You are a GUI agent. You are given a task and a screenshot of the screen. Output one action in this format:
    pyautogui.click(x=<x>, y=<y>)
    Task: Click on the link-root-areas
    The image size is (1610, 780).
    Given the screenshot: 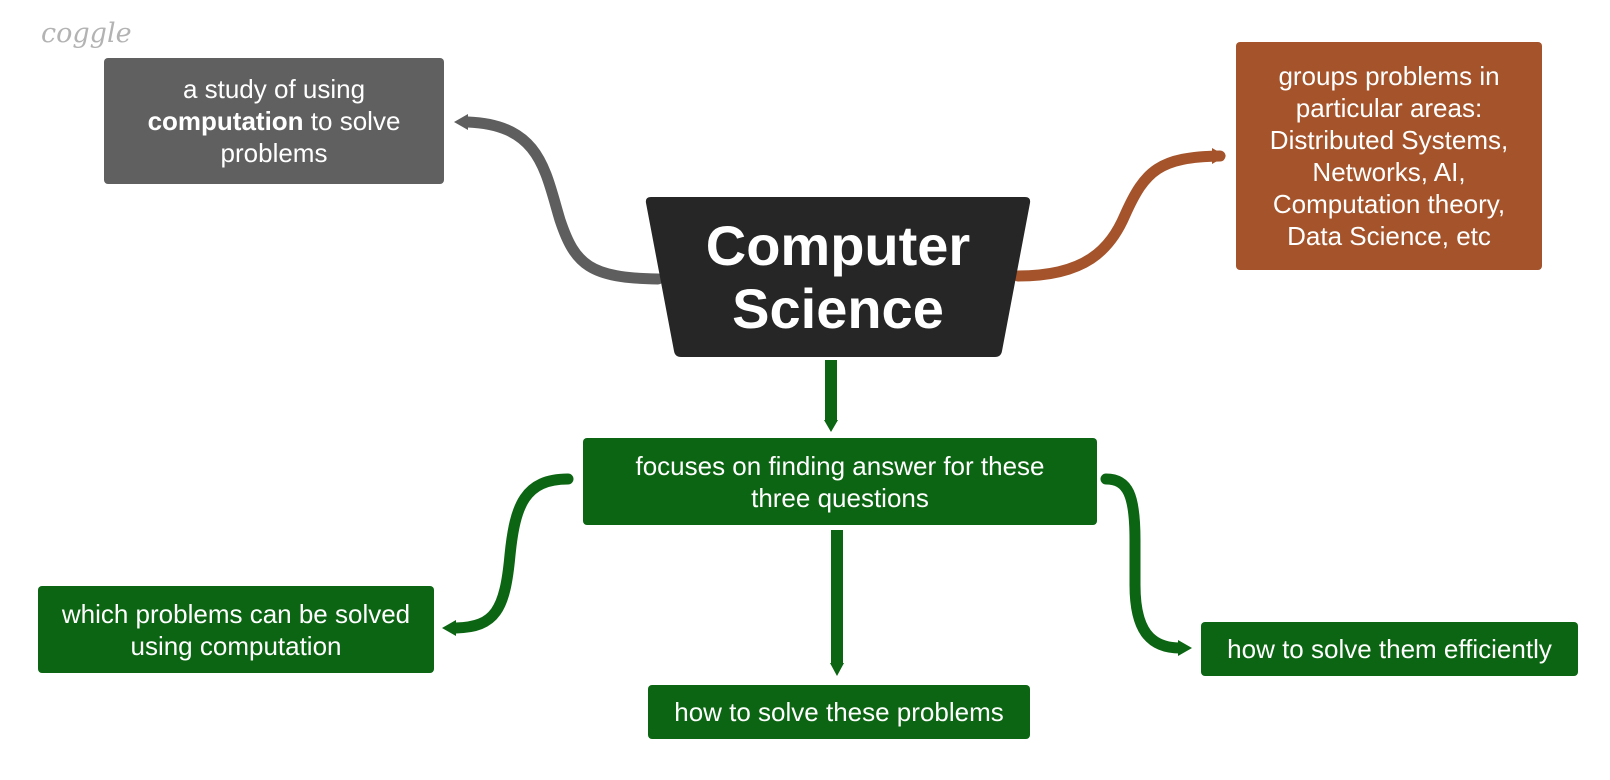 What is the action you would take?
    pyautogui.click(x=1119, y=216)
    